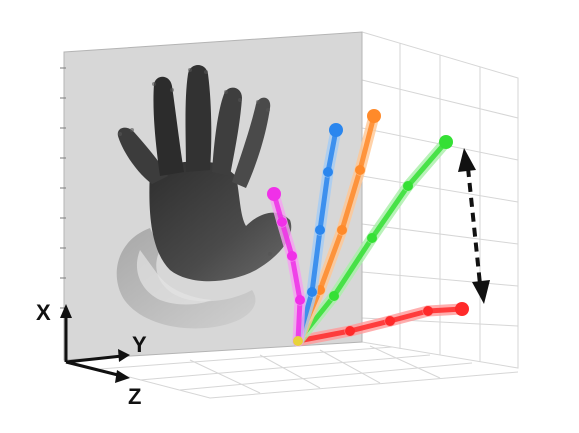 The height and width of the screenshot is (433, 579). Describe the element at coordinates (124, 355) in the screenshot. I see `y-axis-arrowhead` at that location.